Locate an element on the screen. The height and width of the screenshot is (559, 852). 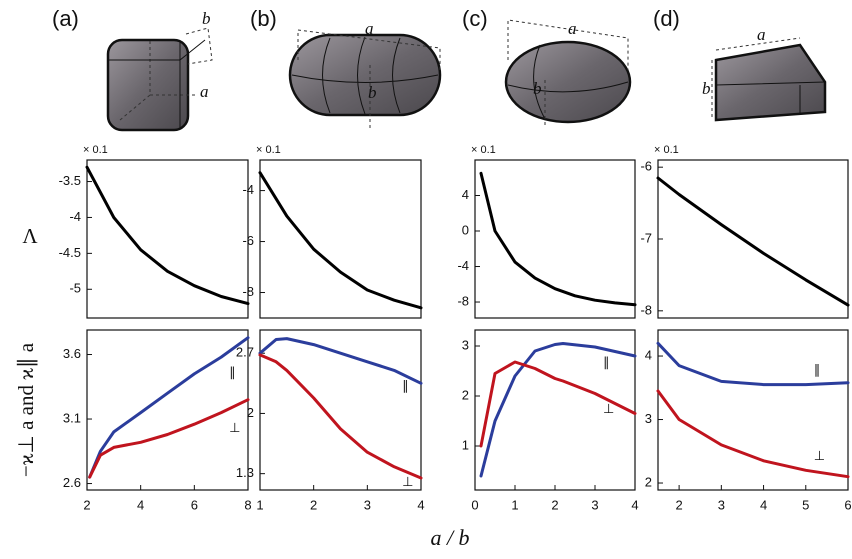
panel-label: (b) is located at coordinates (263, 18).